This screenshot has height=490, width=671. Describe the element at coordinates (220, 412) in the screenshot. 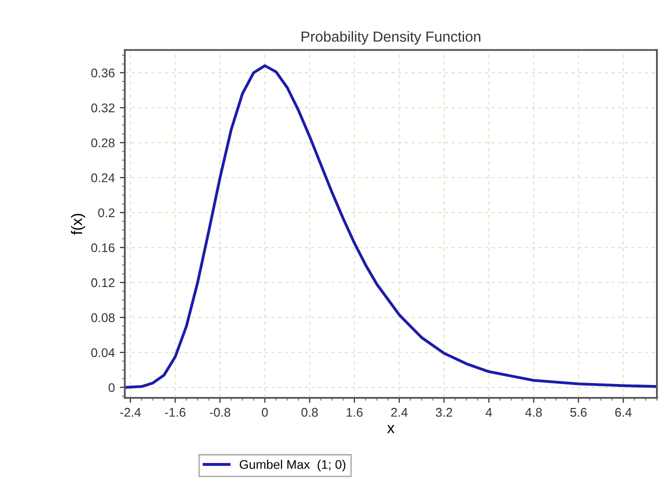

I see `x-tick-label: -0.8` at that location.